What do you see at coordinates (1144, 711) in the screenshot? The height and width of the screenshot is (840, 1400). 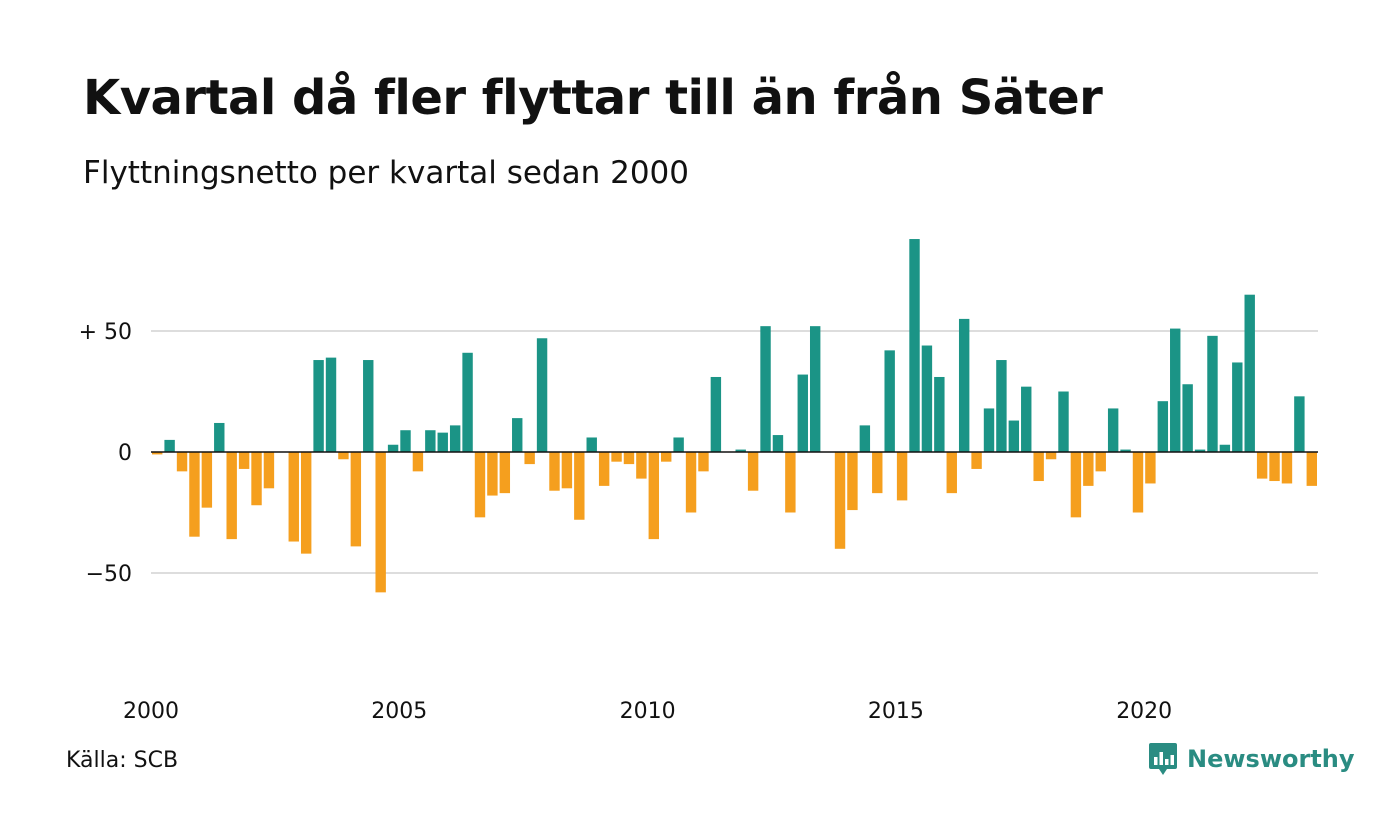 I see `x-tick-label: 2020` at bounding box center [1144, 711].